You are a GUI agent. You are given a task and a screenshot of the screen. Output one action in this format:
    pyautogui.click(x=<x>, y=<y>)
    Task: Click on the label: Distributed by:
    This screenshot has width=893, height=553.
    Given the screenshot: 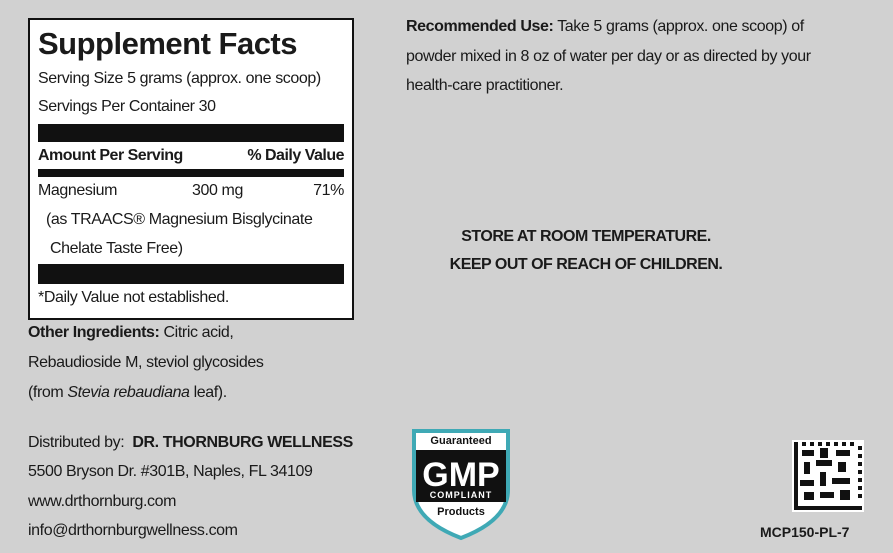 What is the action you would take?
    pyautogui.click(x=76, y=442)
    